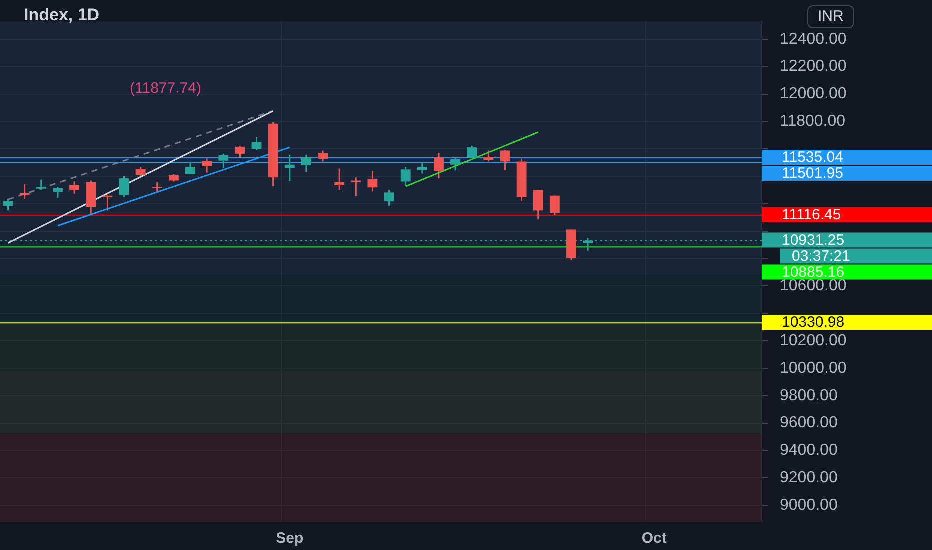 The width and height of the screenshot is (932, 550). Describe the element at coordinates (813, 341) in the screenshot. I see `y-tick-label: 10200.00` at that location.